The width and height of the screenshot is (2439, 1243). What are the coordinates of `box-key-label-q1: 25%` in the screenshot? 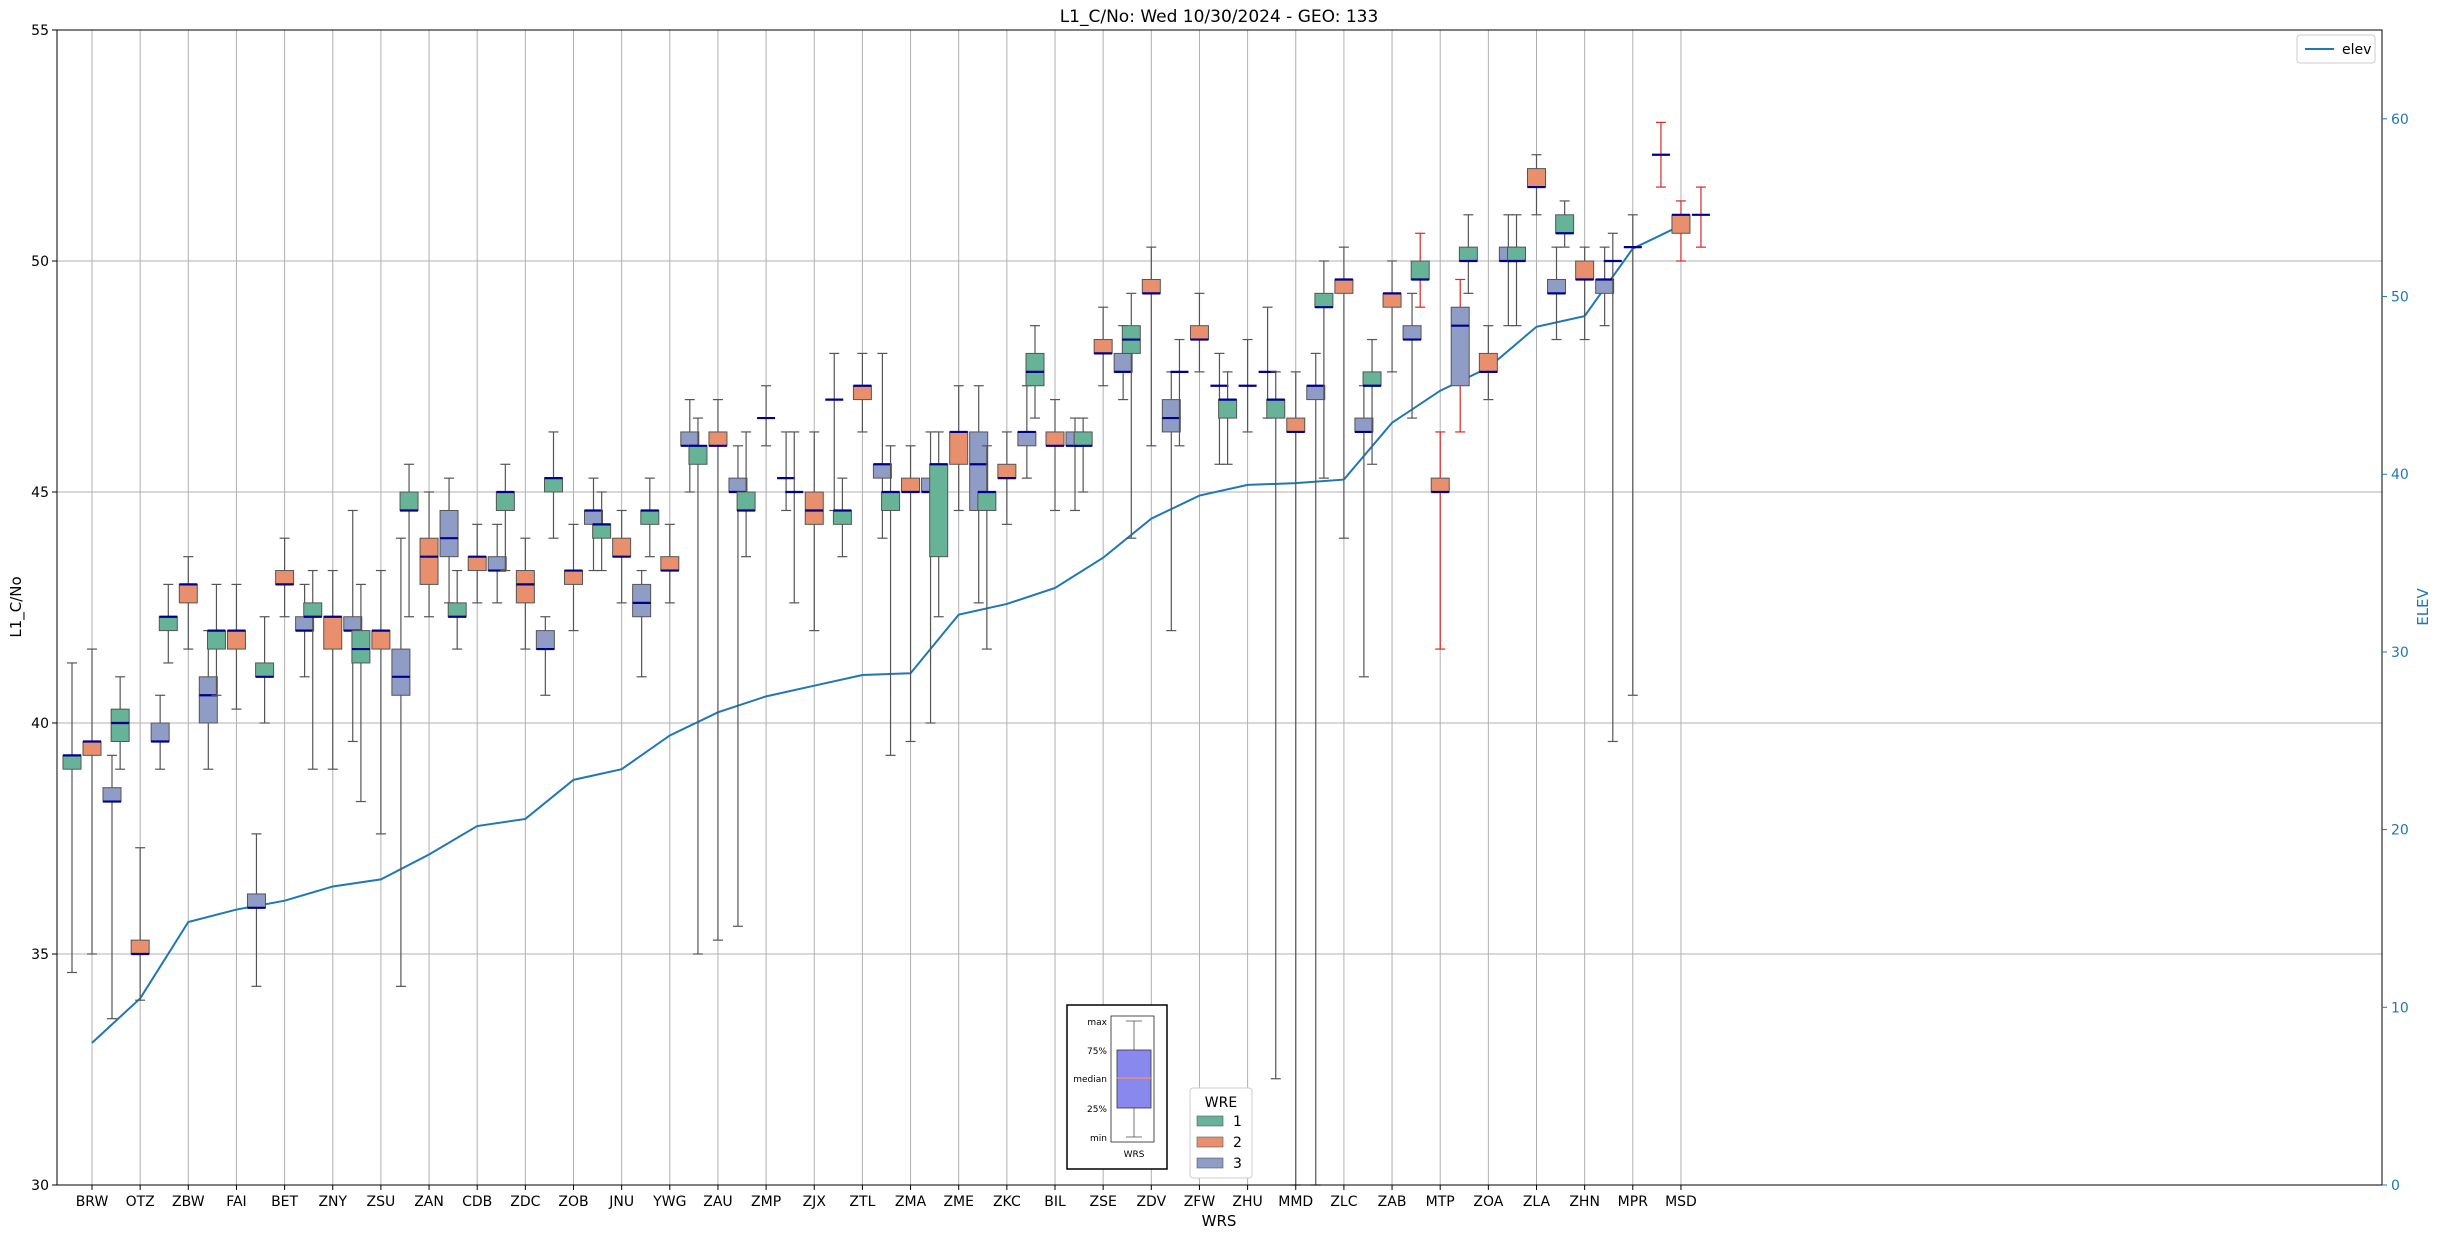 It's located at (1097, 1110).